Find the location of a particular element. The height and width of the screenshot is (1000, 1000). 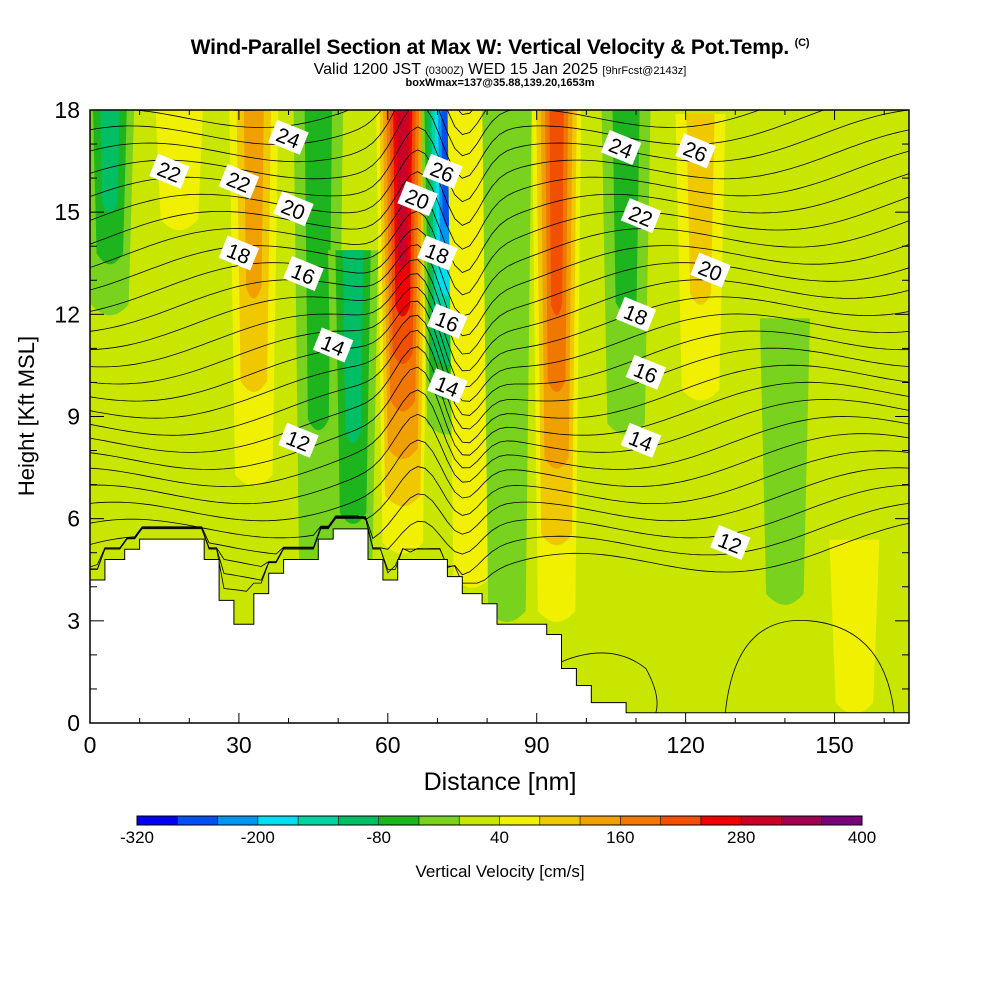

contour-label-7: 12 is located at coordinates (298, 440).